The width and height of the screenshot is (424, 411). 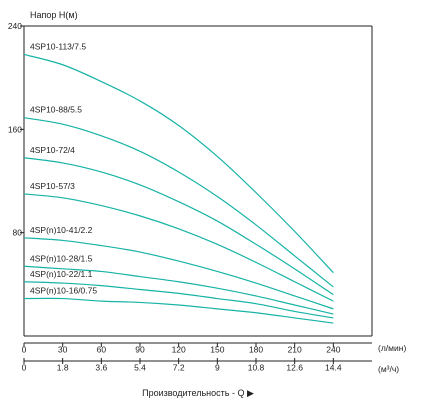 I want to click on x-primary-tick-label: 0, so click(x=24, y=349).